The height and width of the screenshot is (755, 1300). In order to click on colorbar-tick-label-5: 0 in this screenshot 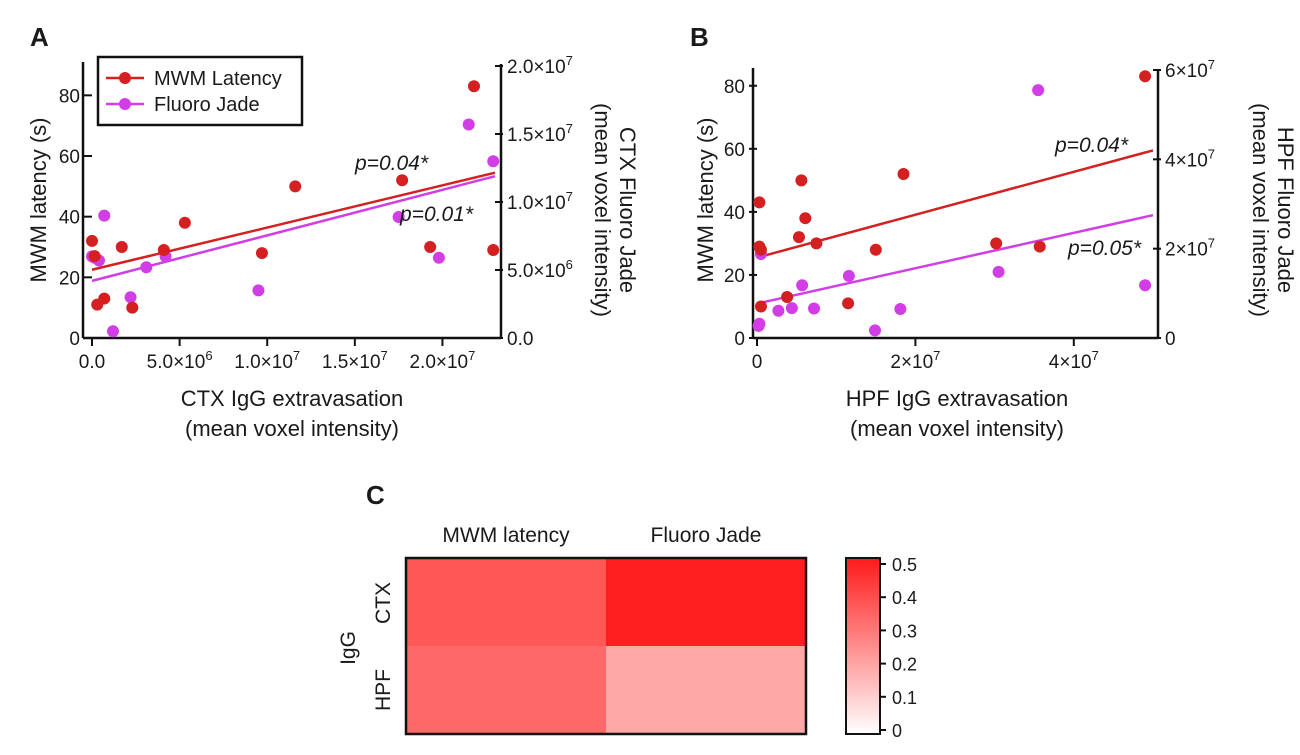, I will do `click(897, 731)`.